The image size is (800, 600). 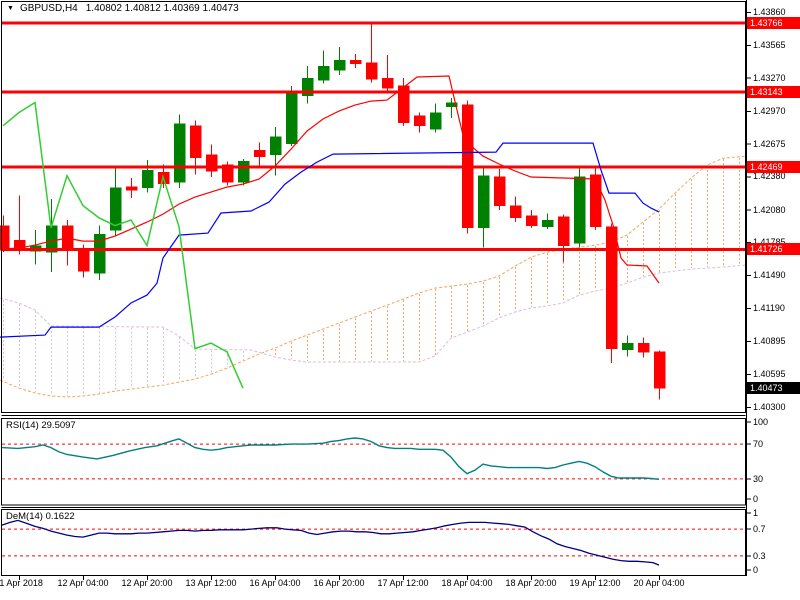 I want to click on symbol-ohlc-values: 1.40802 1.40812 1.40369 1.40473, so click(x=162, y=8).